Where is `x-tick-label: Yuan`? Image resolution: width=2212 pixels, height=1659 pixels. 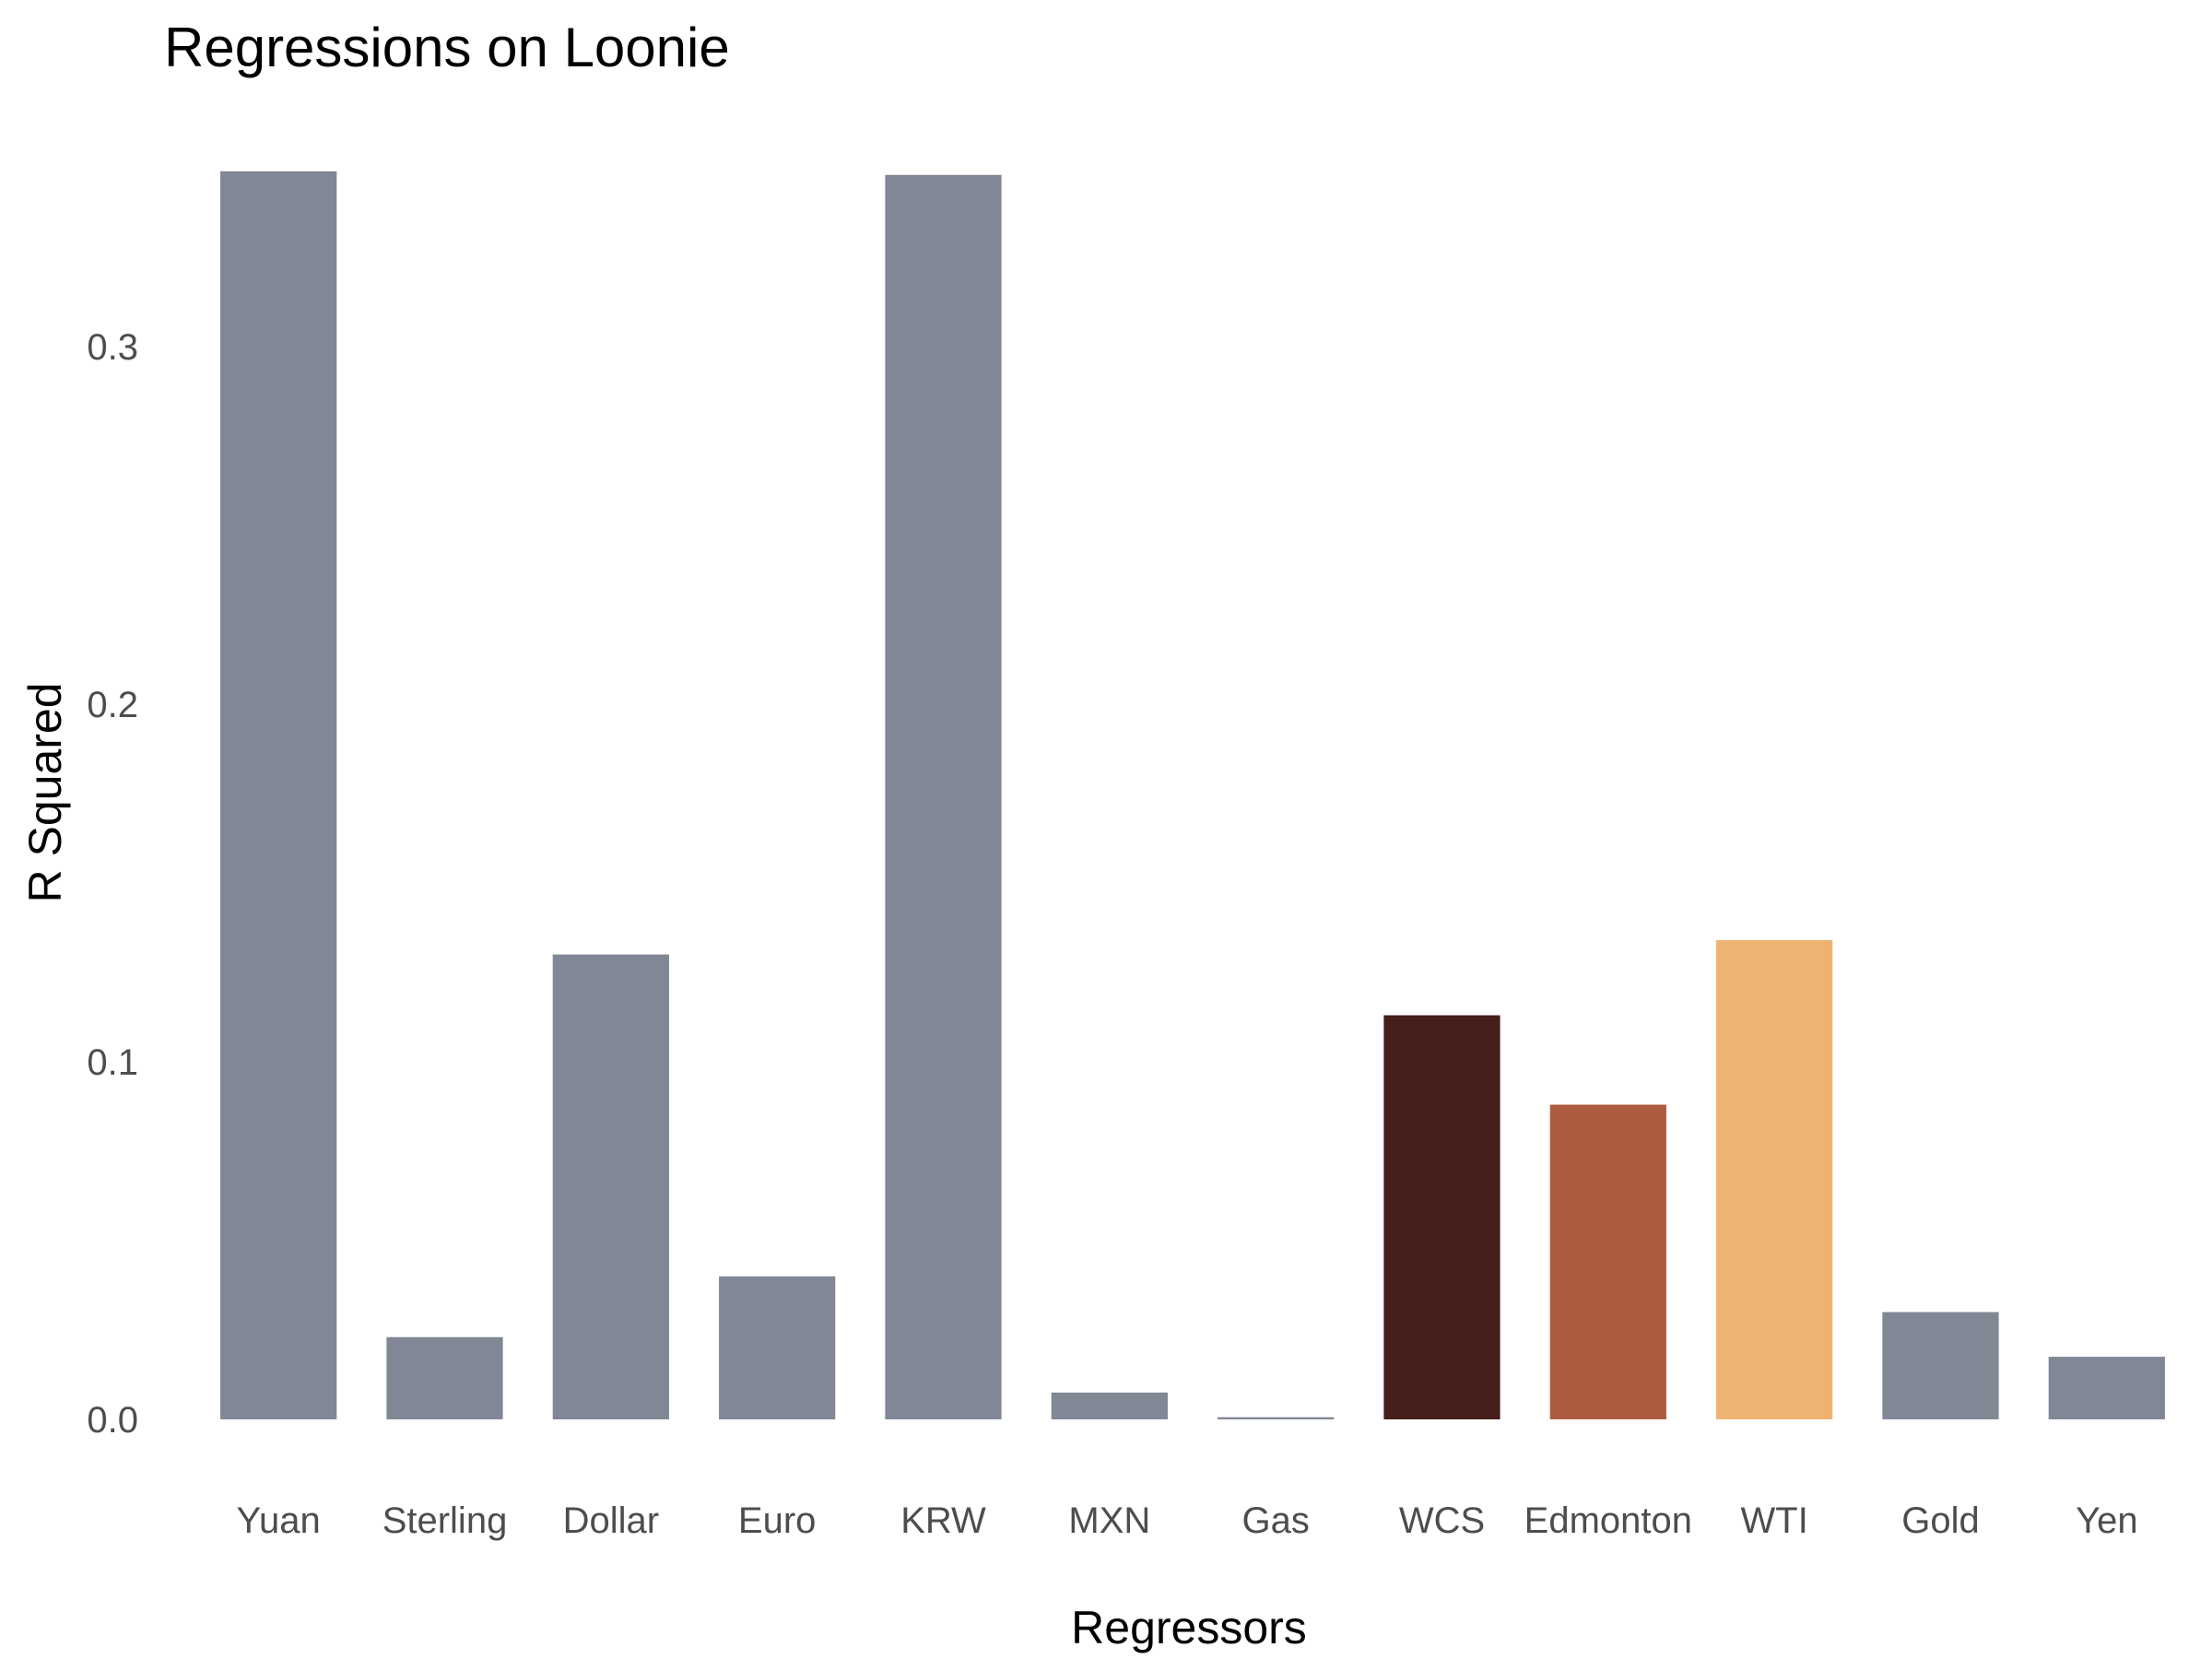
x-tick-label: Yuan is located at coordinates (279, 1520).